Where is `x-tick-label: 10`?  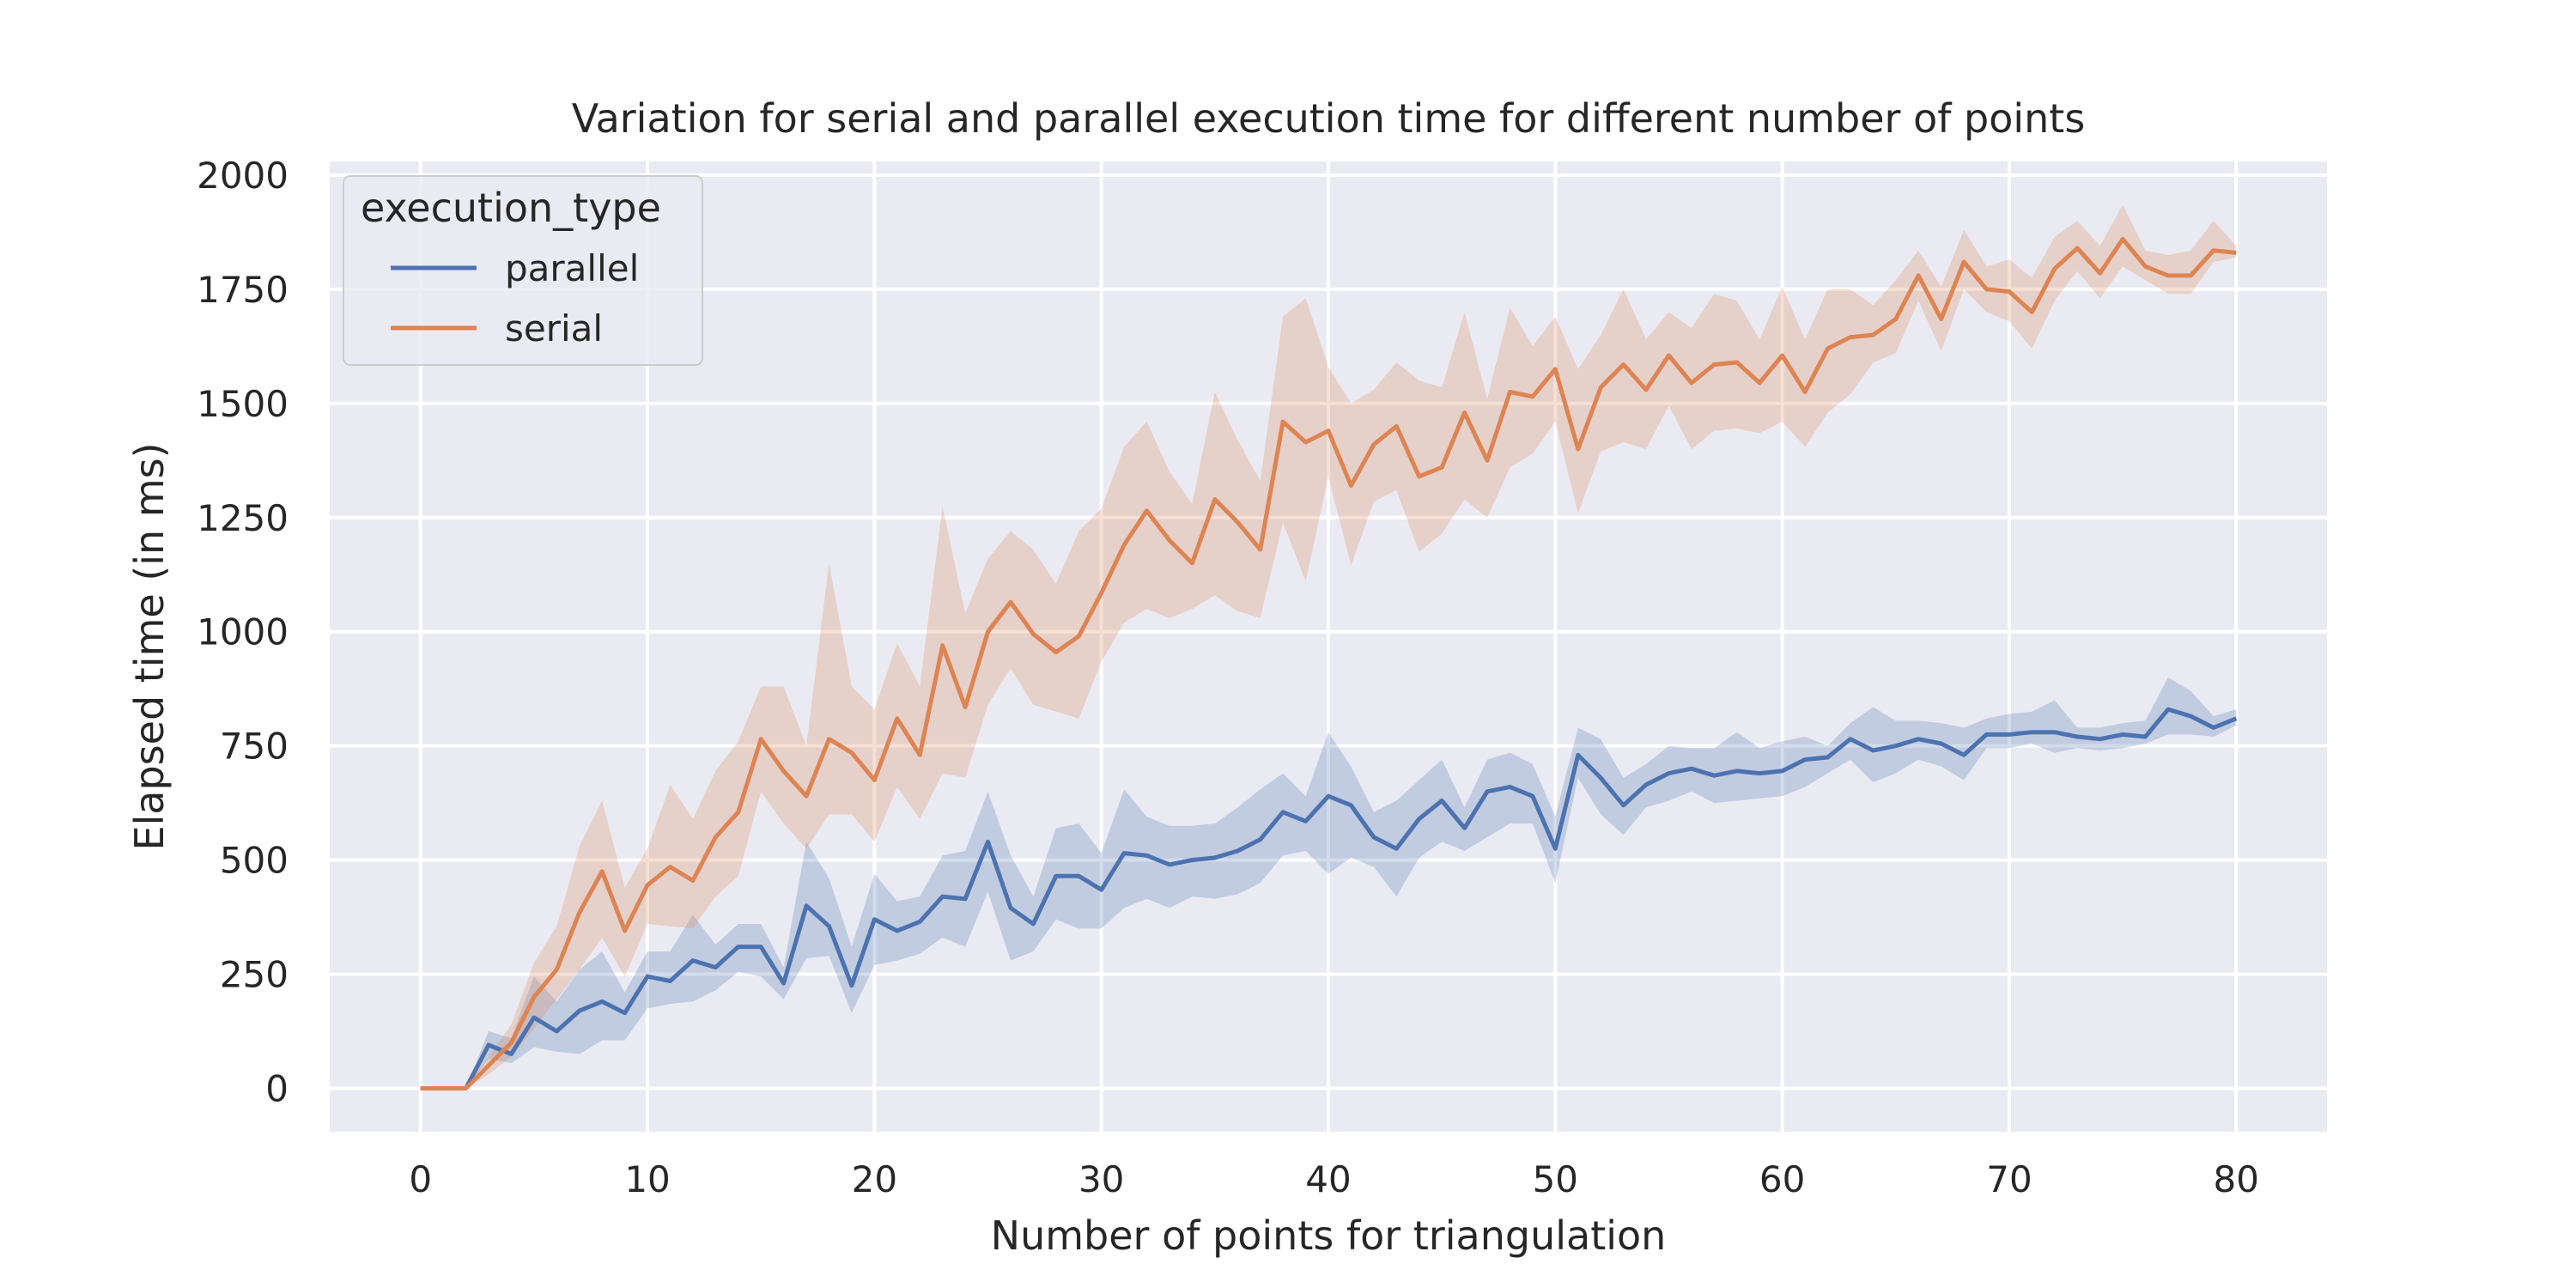
x-tick-label: 10 is located at coordinates (647, 1179).